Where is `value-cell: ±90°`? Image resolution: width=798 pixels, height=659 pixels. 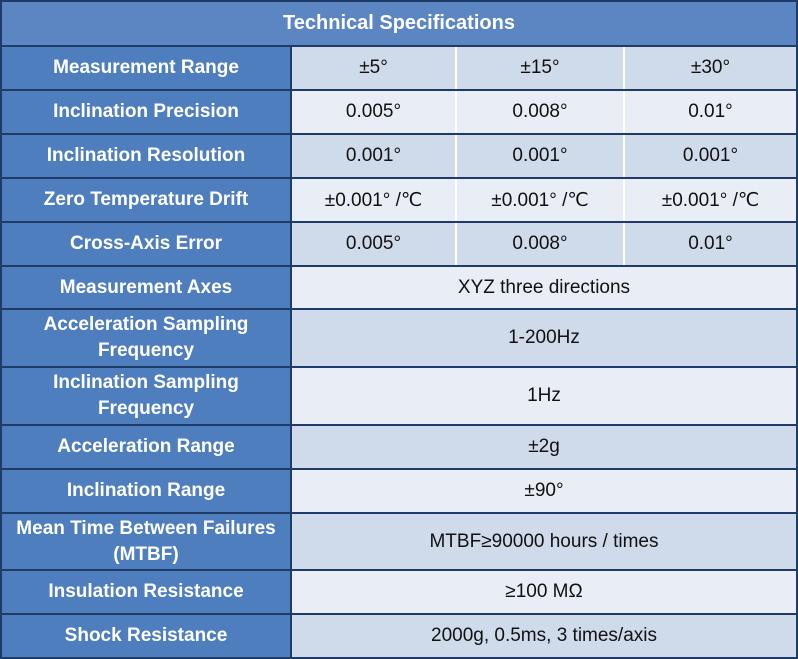
value-cell: ±90° is located at coordinates (544, 491).